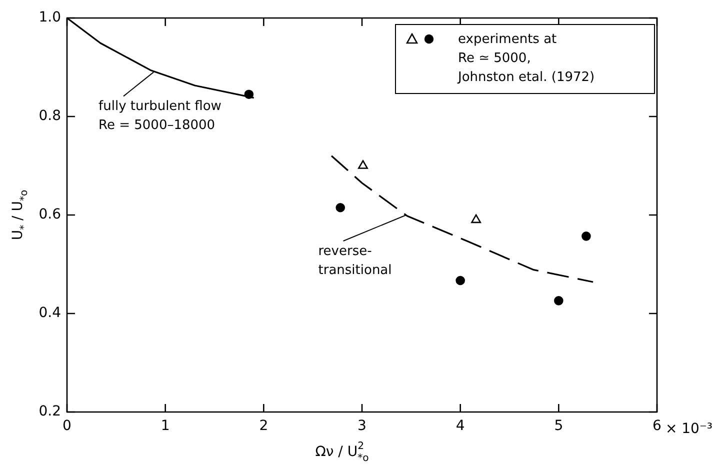 Image resolution: width=712 pixels, height=465 pixels. I want to click on x-tick-label: 3, so click(362, 426).